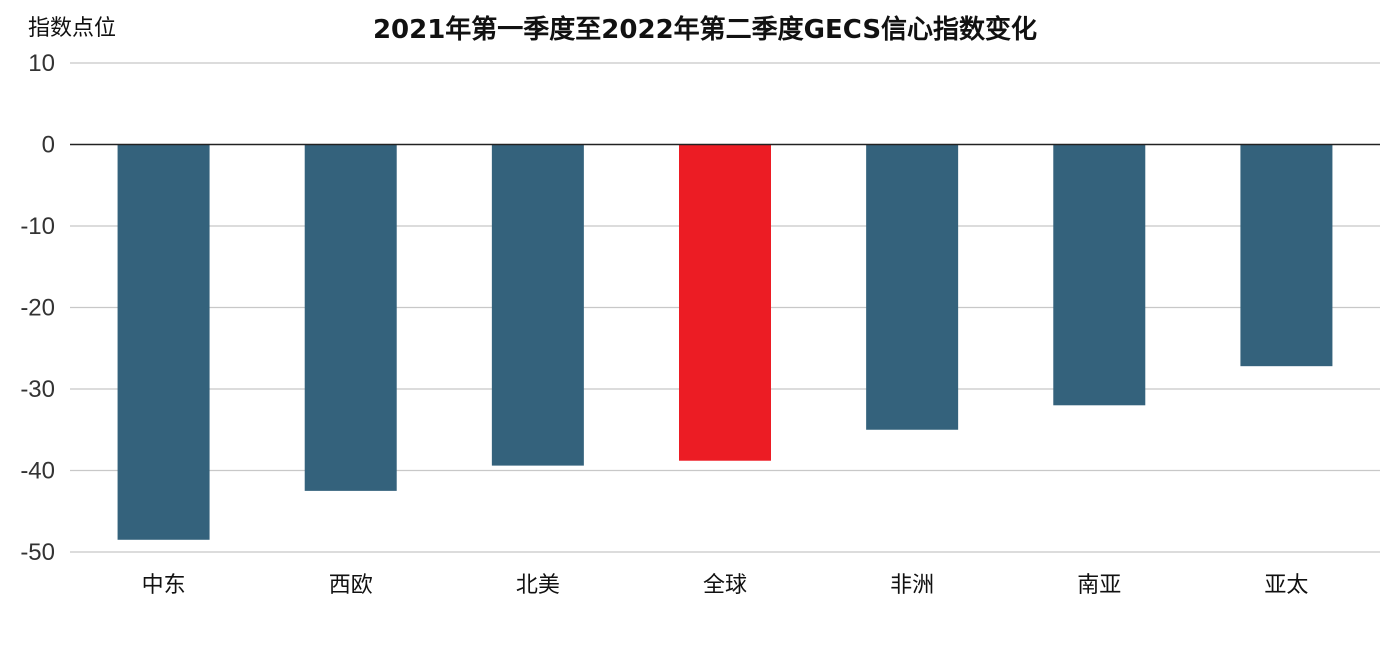 The image size is (1399, 651). I want to click on y-tick-label: -30, so click(37, 389).